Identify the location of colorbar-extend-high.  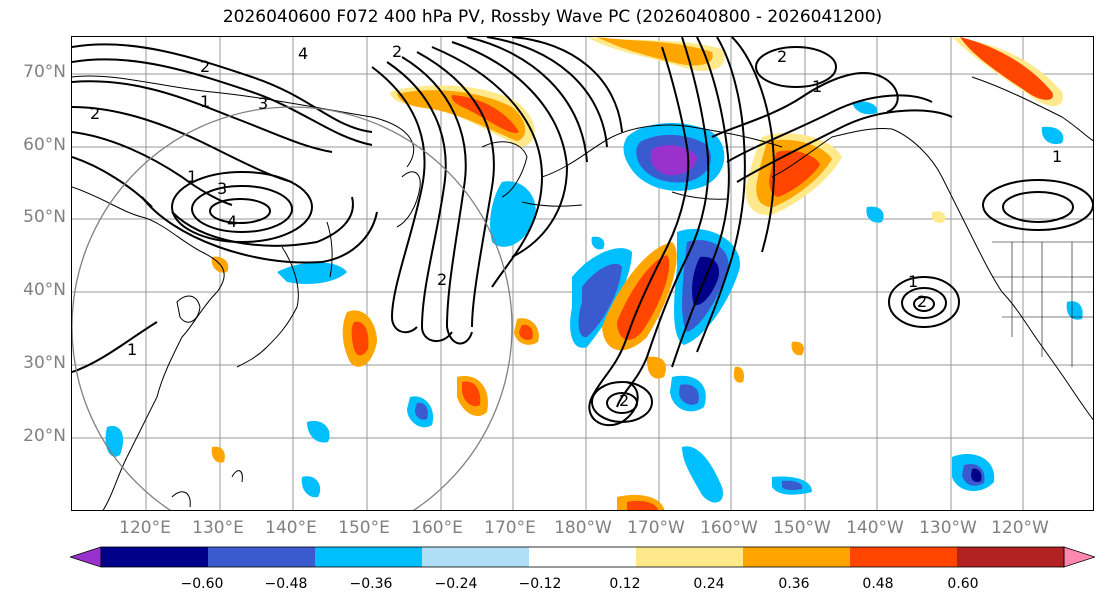
(1079, 557).